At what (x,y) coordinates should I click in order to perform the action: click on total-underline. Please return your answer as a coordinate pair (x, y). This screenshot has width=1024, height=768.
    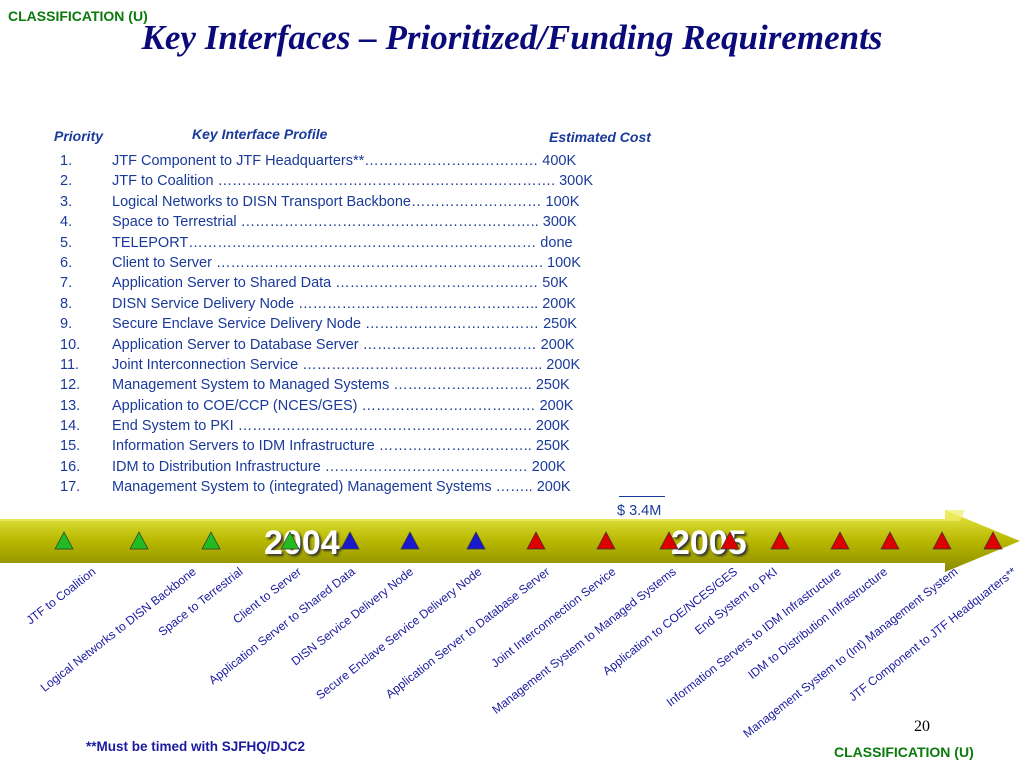
    Looking at the image, I should click on (642, 496).